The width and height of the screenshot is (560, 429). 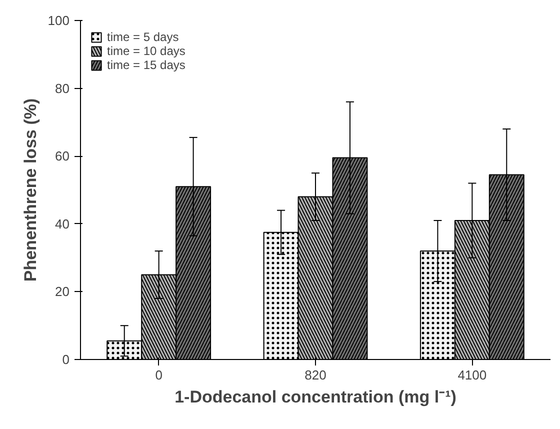 What do you see at coordinates (472, 375) in the screenshot?
I see `x-tick-label: 4100` at bounding box center [472, 375].